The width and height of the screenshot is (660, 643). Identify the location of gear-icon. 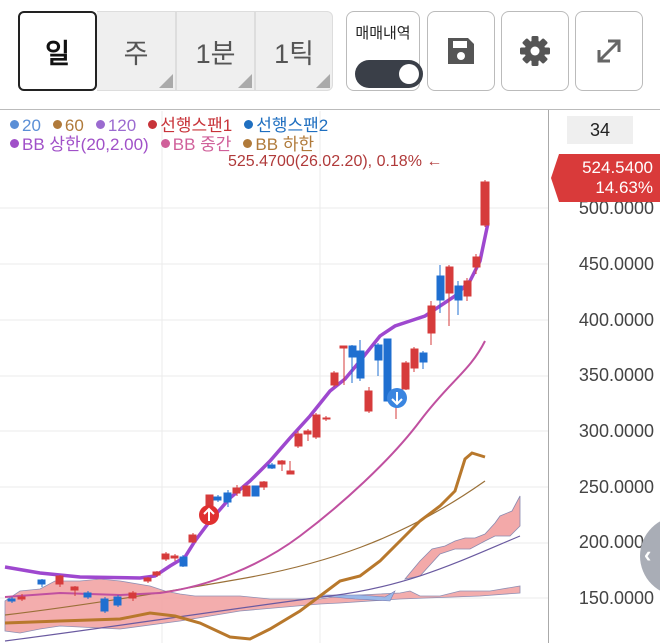
(535, 51).